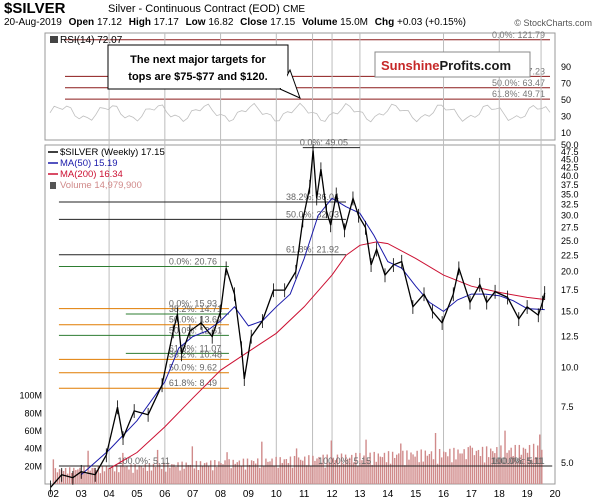 This screenshot has height=500, width=600. Describe the element at coordinates (500, 494) in the screenshot. I see `x-tick-label: 18` at that location.